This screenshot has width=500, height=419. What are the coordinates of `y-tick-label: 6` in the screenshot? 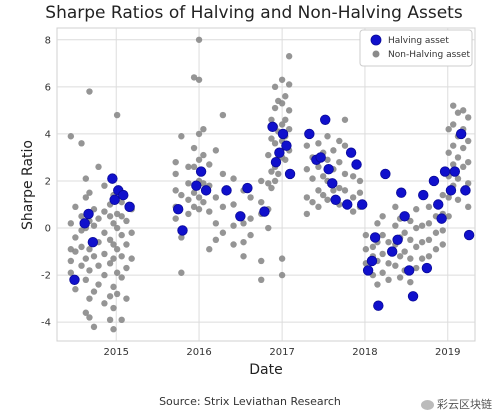 It's located at (48, 87).